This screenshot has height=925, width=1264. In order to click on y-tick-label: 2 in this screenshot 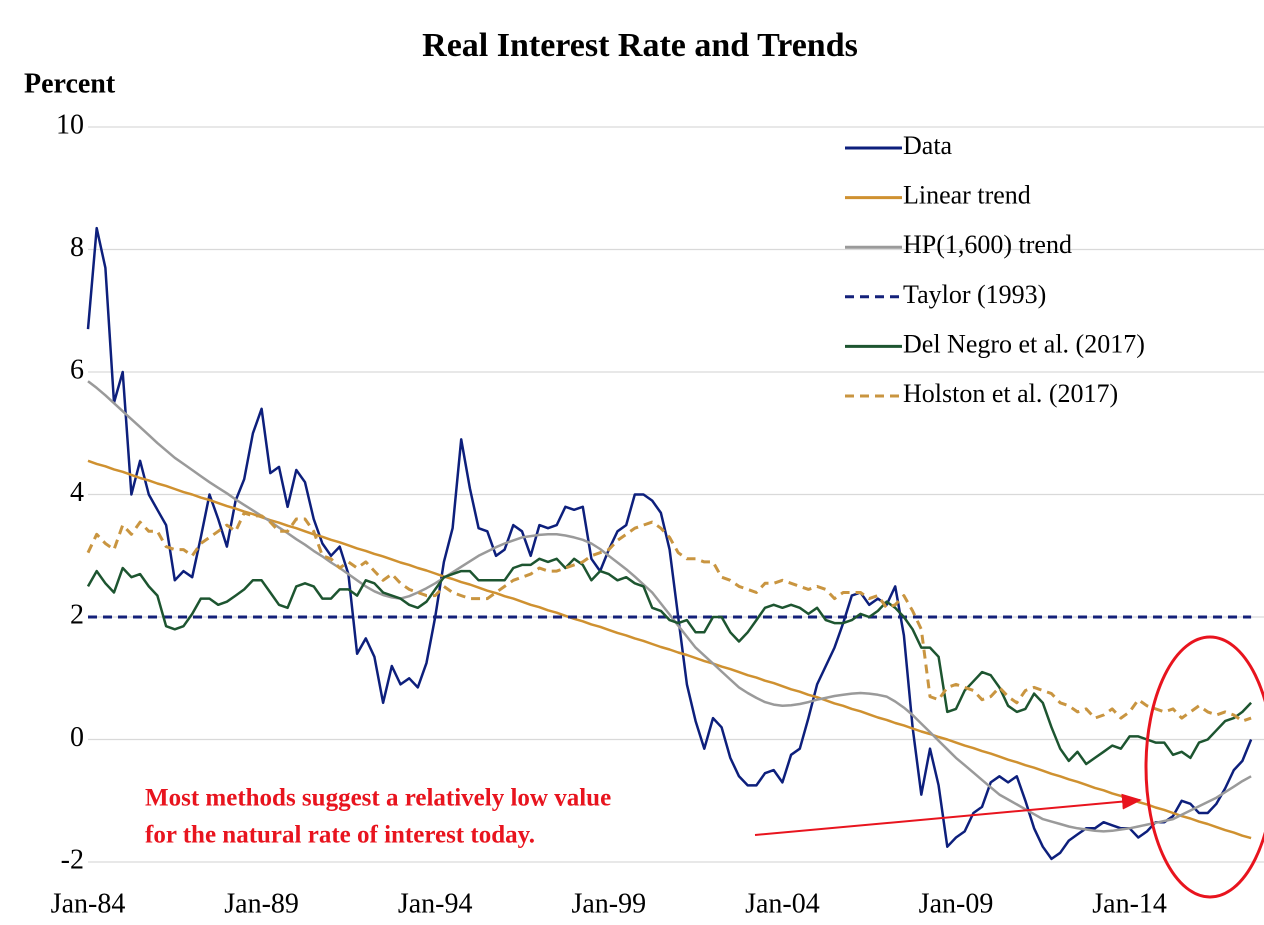, I will do `click(77, 614)`.